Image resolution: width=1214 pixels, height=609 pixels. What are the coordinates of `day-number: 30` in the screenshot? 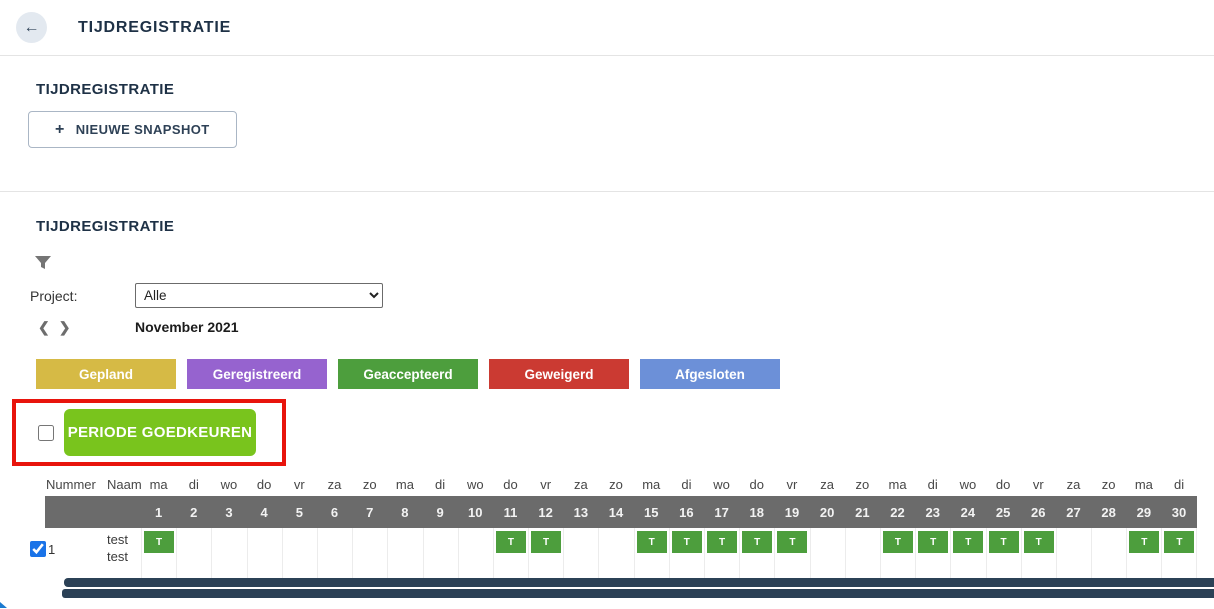 It's located at (1179, 512).